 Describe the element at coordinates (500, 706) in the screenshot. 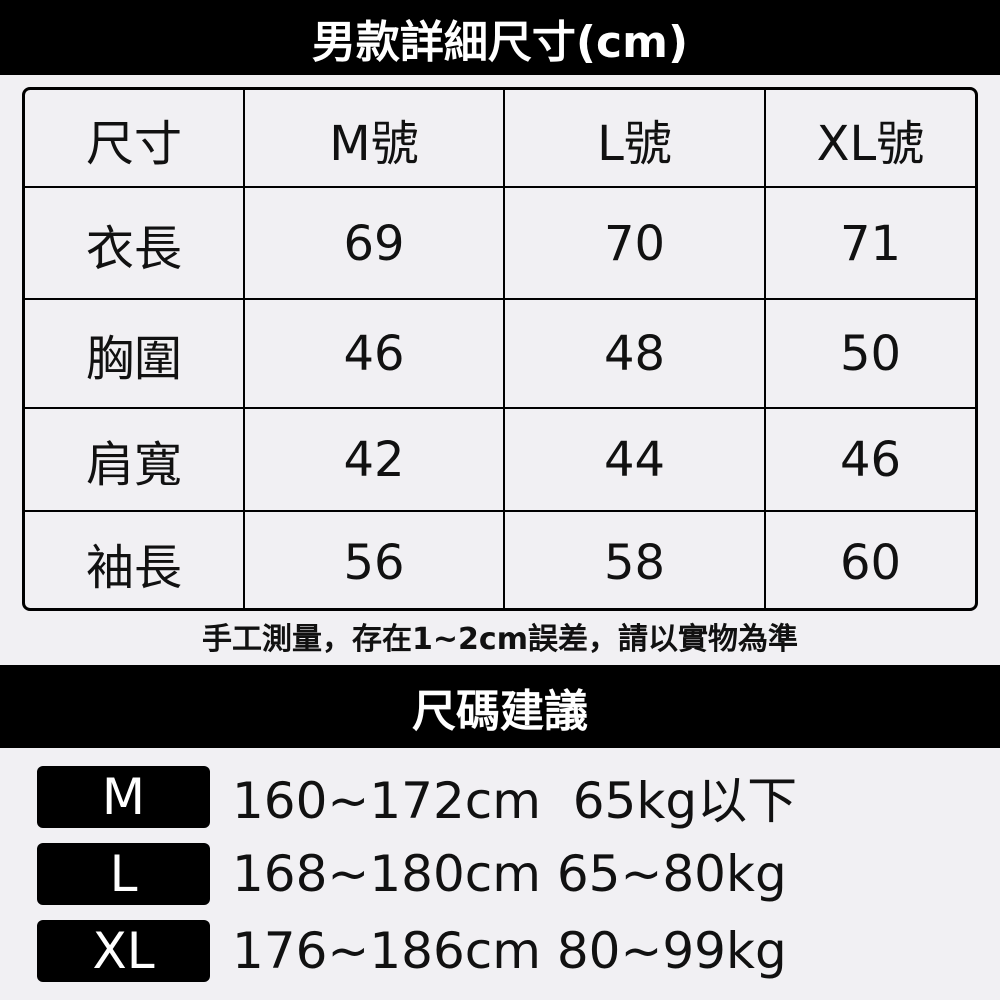

I see `suggestion-title: 尺碼建議` at that location.